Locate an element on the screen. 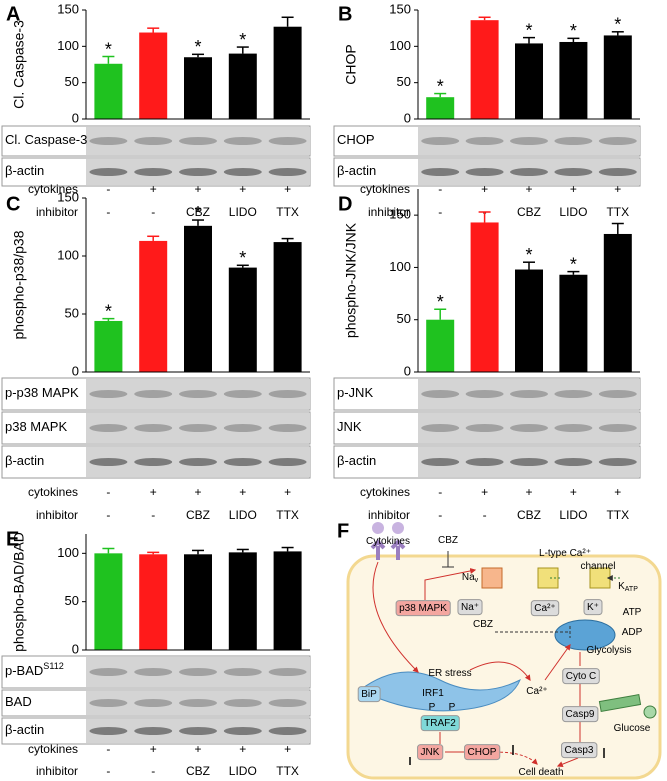  diagram-label: BiP is located at coordinates (369, 694).